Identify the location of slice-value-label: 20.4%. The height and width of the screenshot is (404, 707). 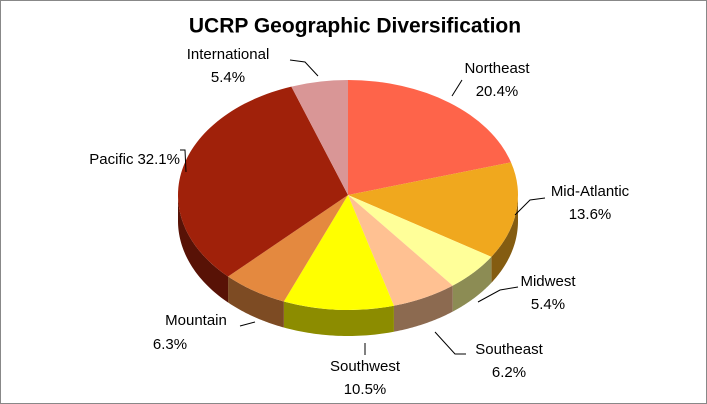
(497, 91).